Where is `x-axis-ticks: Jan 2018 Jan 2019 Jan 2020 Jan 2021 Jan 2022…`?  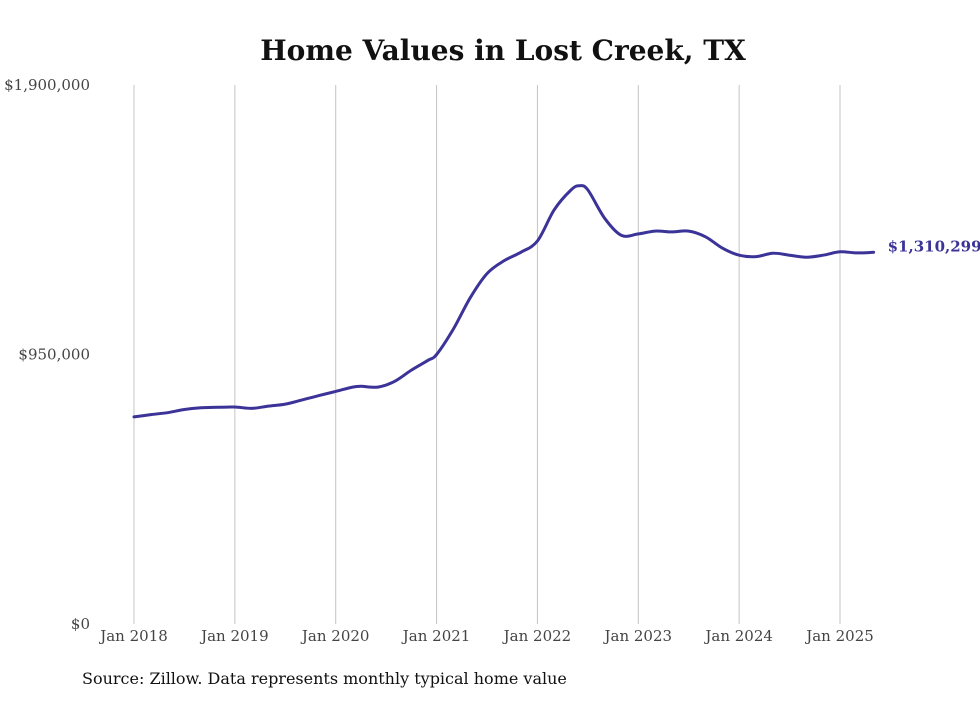
x-axis-ticks: Jan 2018 Jan 2019 Jan 2020 Jan 2021 Jan 2022… is located at coordinates (486, 636).